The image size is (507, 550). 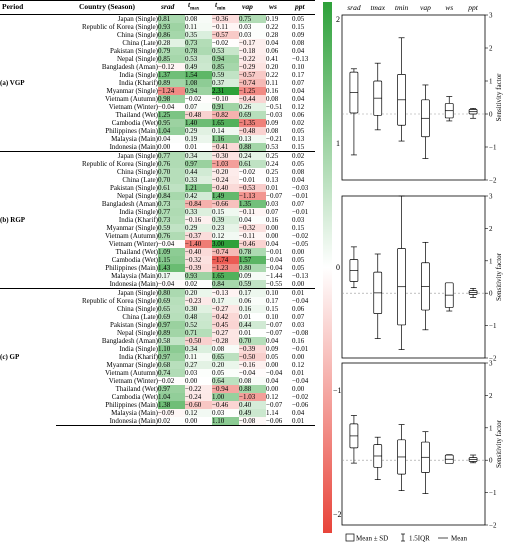 What do you see at coordinates (198, 283) in the screenshot?
I see `heatmap-cell-tmax: 0.02` at bounding box center [198, 283].